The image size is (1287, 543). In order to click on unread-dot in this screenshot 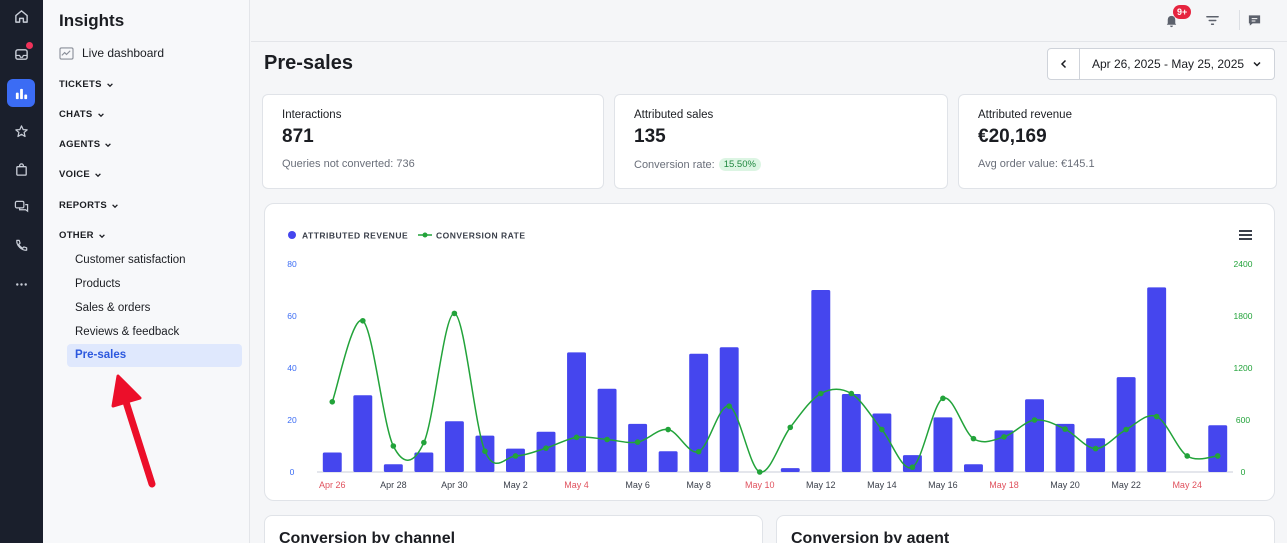, I will do `click(29, 45)`.